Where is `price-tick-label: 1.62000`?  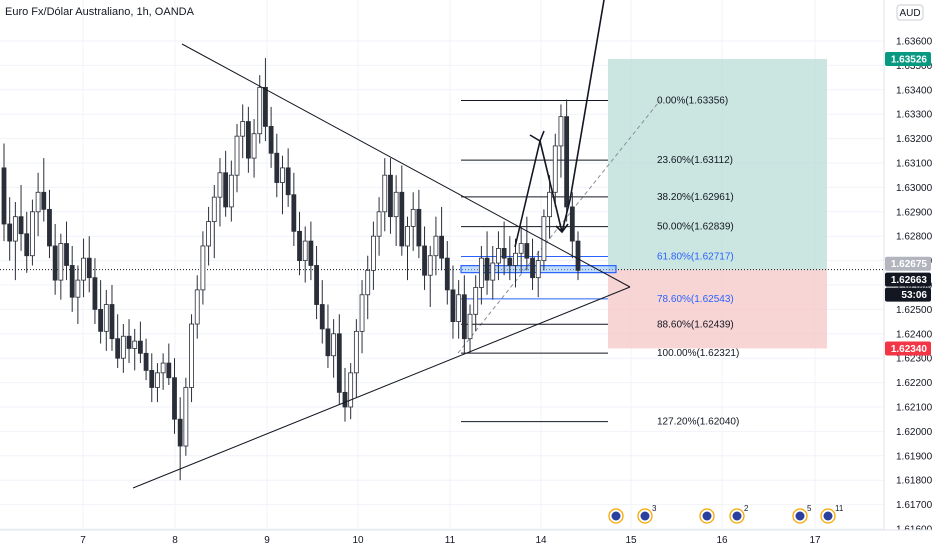
price-tick-label: 1.62000 is located at coordinates (914, 432).